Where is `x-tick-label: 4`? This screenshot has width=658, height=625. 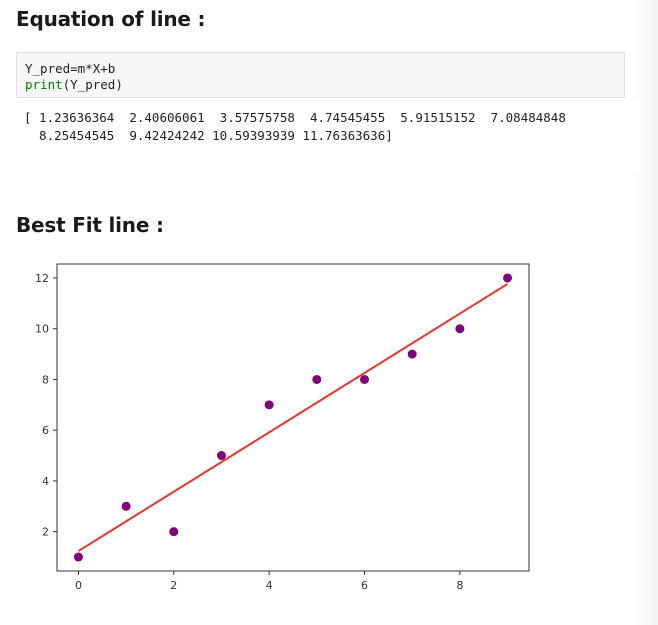 x-tick-label: 4 is located at coordinates (269, 585).